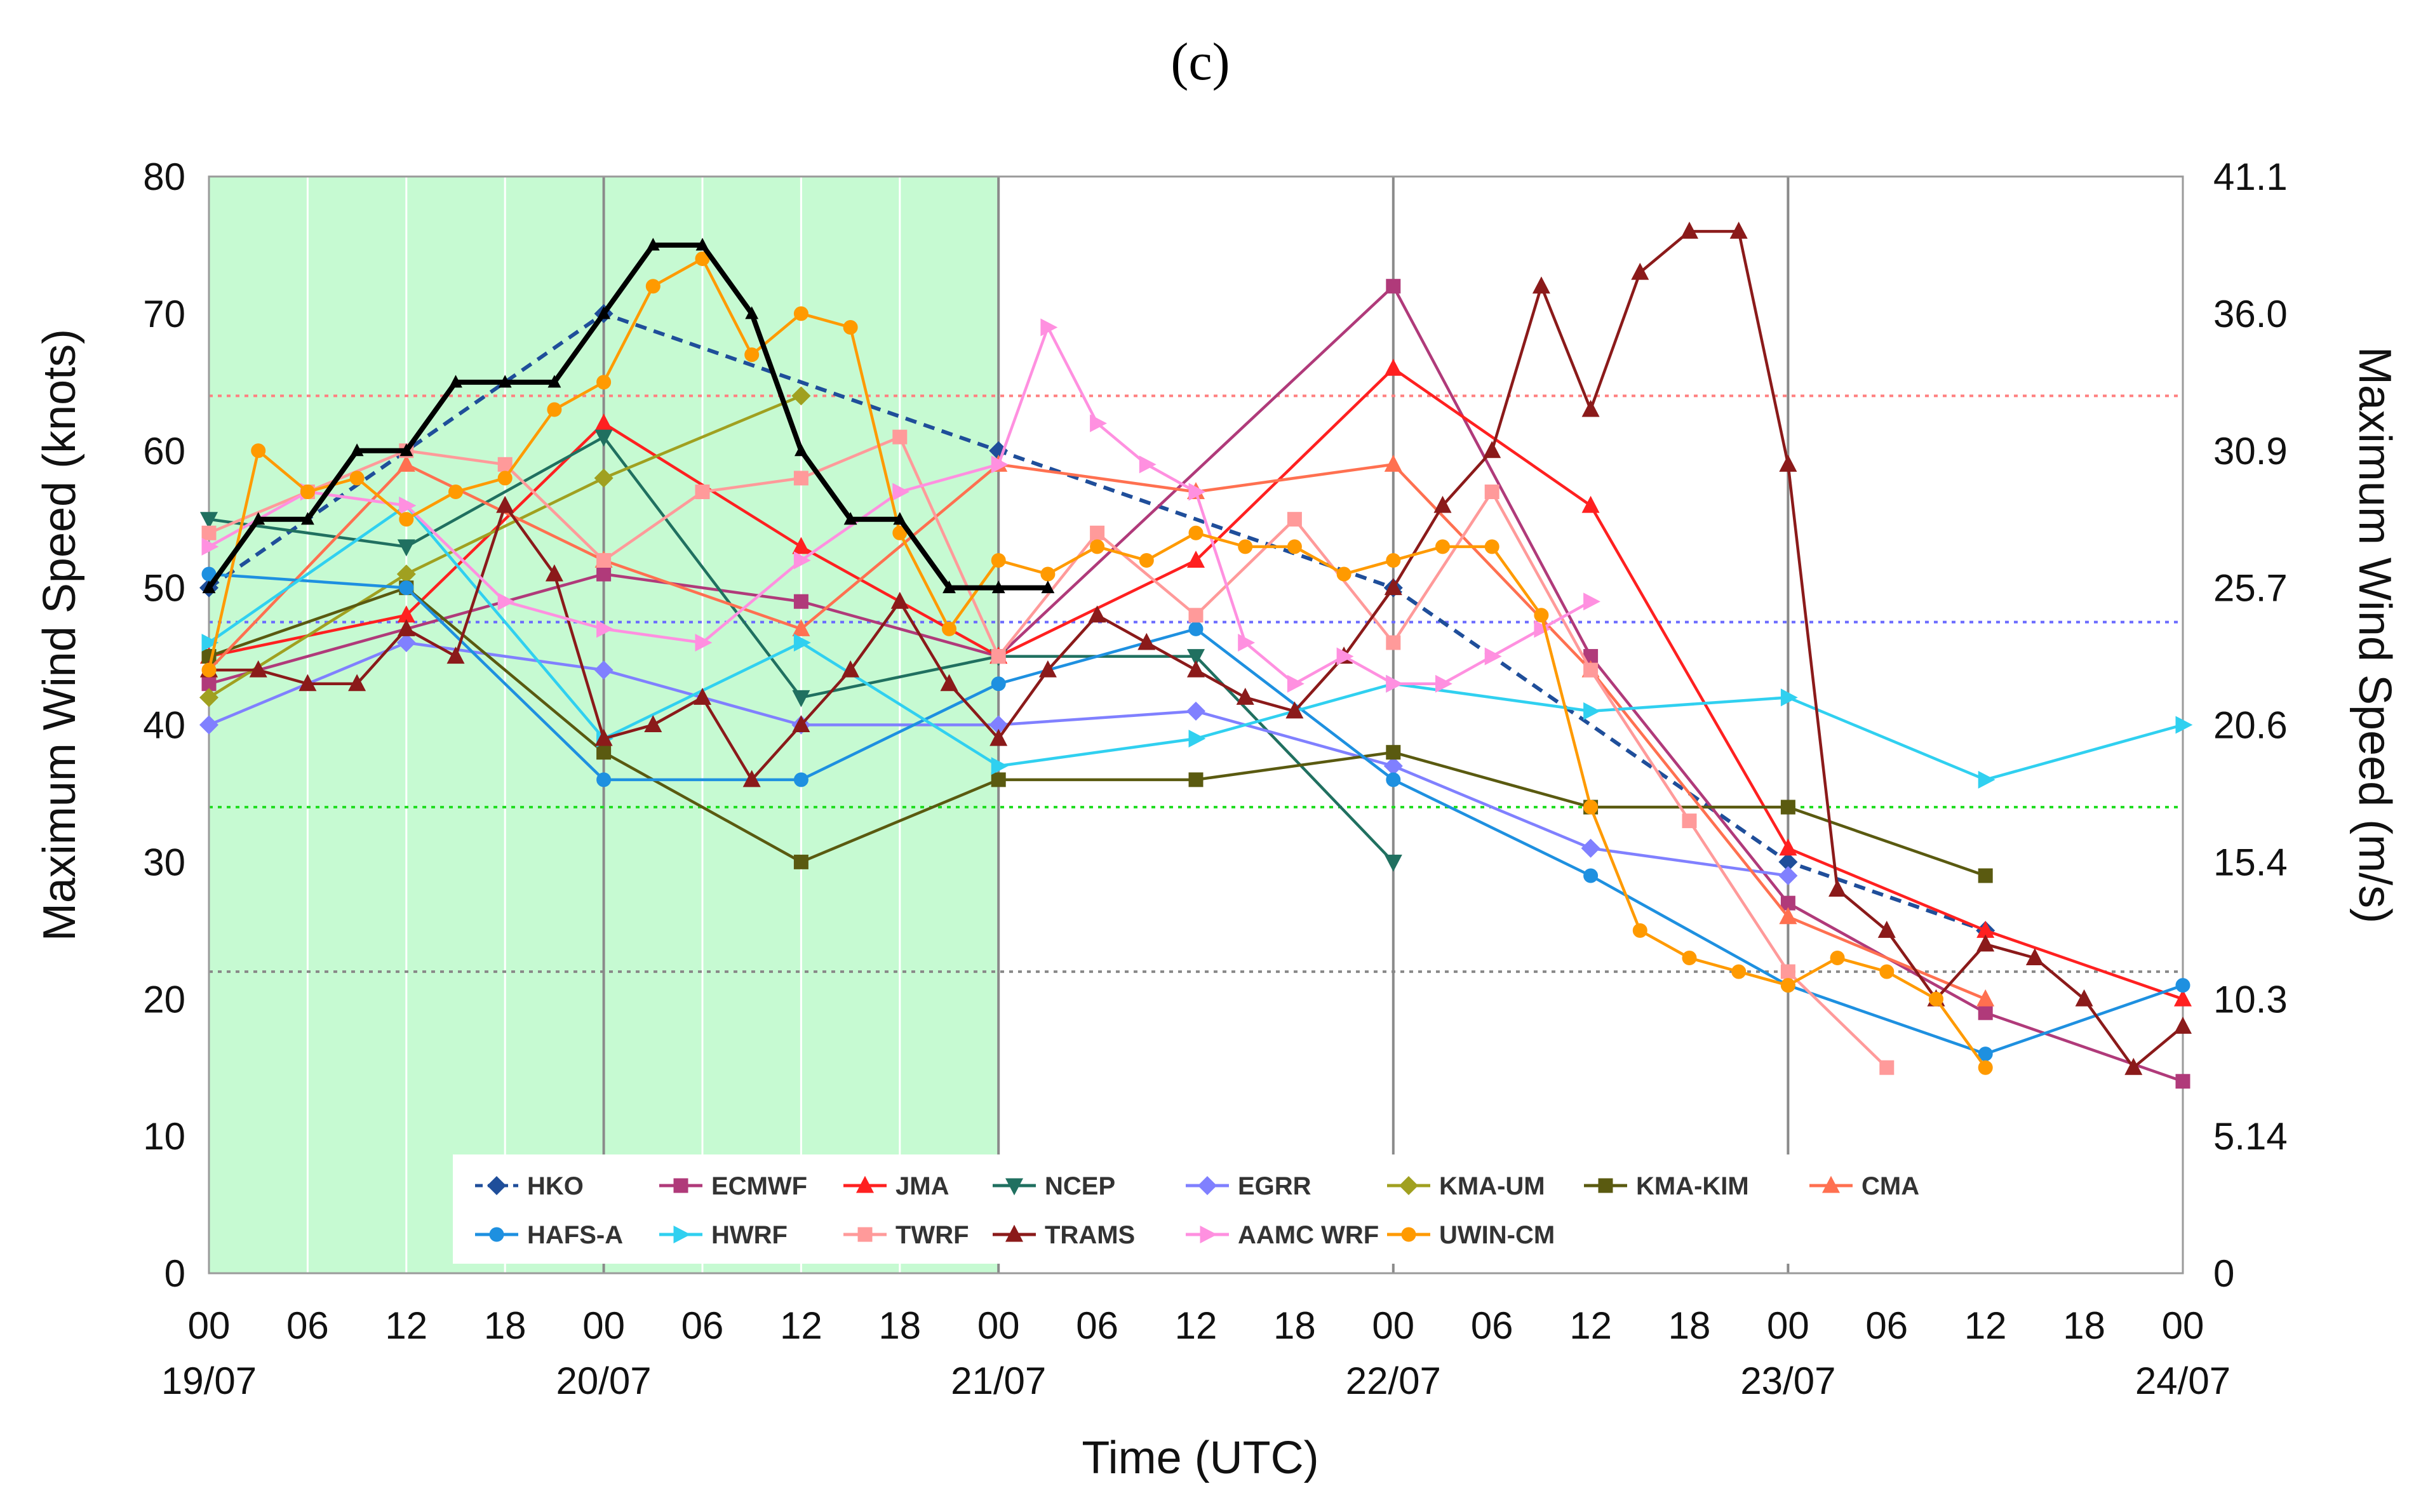 This screenshot has height=1512, width=2428. What do you see at coordinates (604, 1381) in the screenshot?
I see `x-date-label: 20/07` at bounding box center [604, 1381].